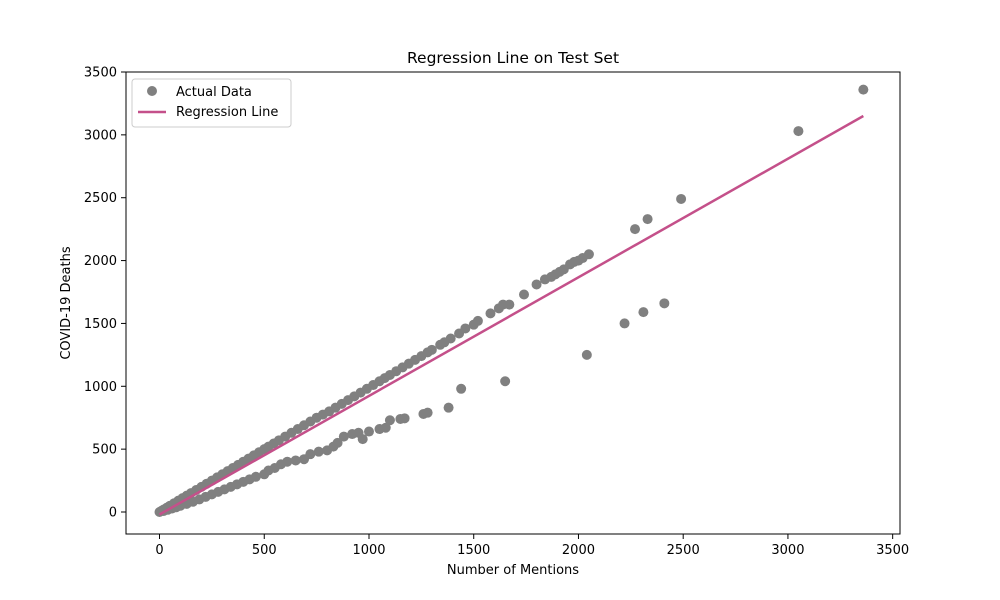 The height and width of the screenshot is (600, 1000). I want to click on legend-label-regression-line: Regression Line, so click(227, 112).